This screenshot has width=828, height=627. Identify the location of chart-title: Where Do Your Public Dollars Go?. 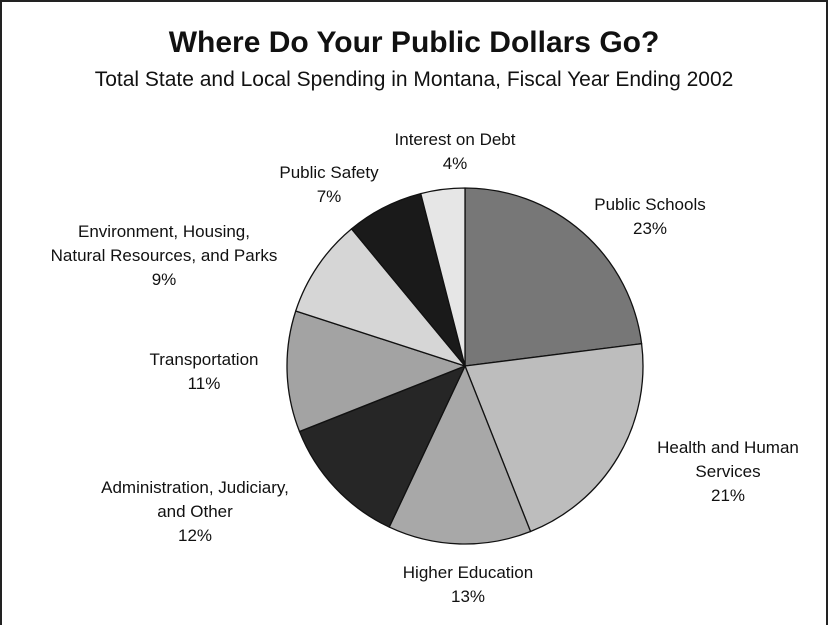
(414, 42).